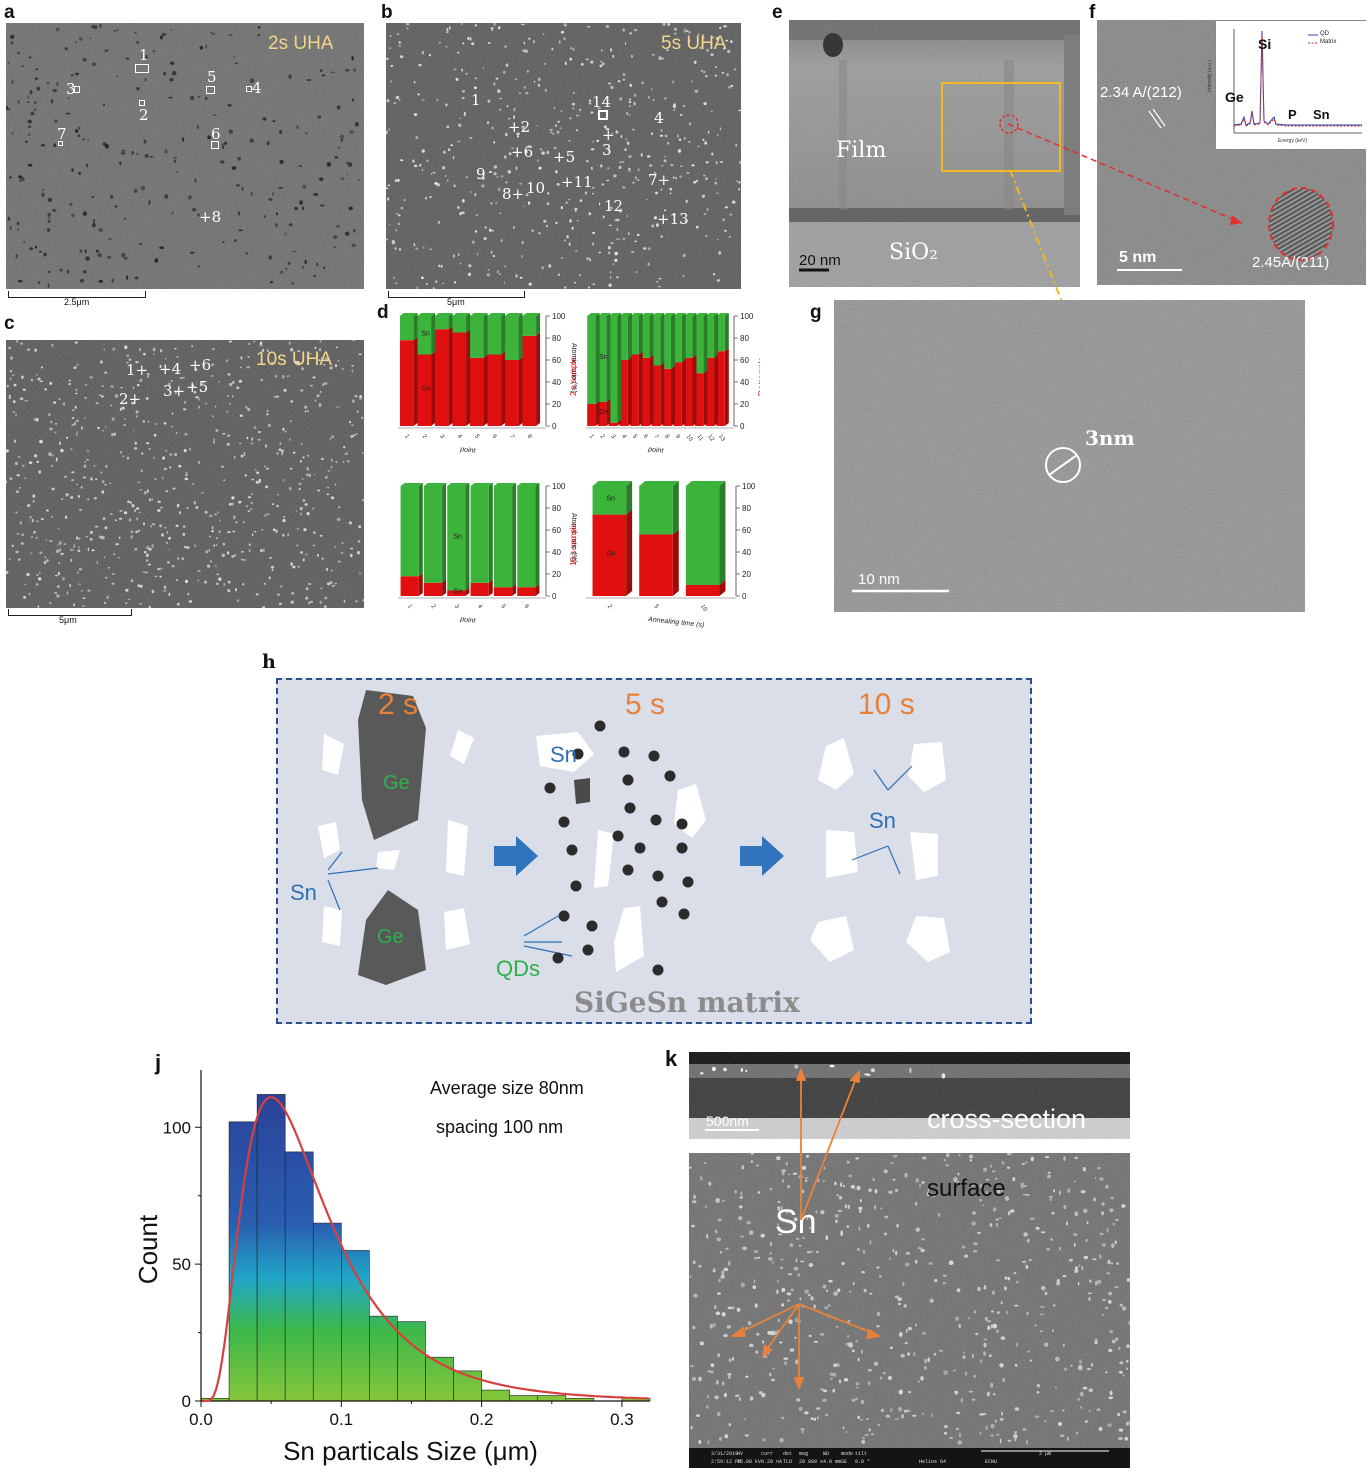 This screenshot has height=1473, width=1367. What do you see at coordinates (9, 12) in the screenshot?
I see `panel-a-label: a` at bounding box center [9, 12].